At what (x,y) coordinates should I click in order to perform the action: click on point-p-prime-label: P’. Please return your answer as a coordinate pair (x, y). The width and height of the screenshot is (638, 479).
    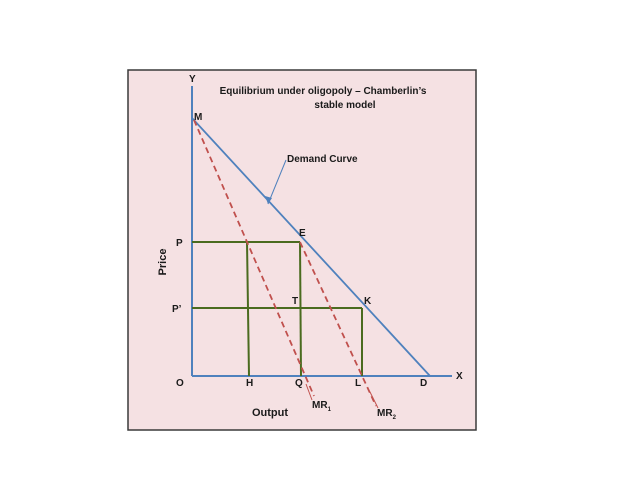
    Looking at the image, I should click on (177, 309).